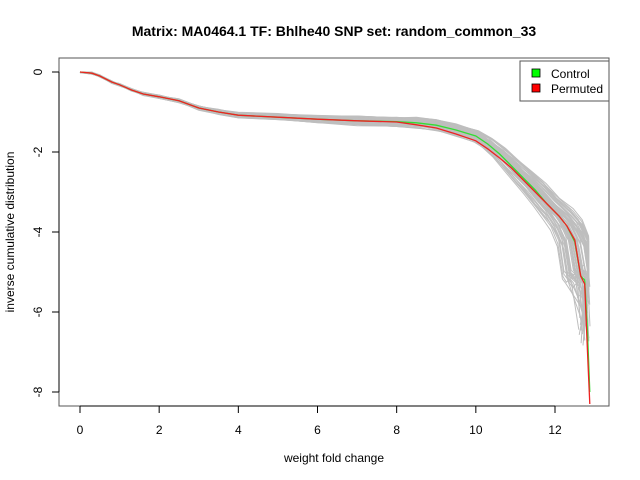 The image size is (640, 480). What do you see at coordinates (577, 89) in the screenshot?
I see `legend-label-permuted: Permuted` at bounding box center [577, 89].